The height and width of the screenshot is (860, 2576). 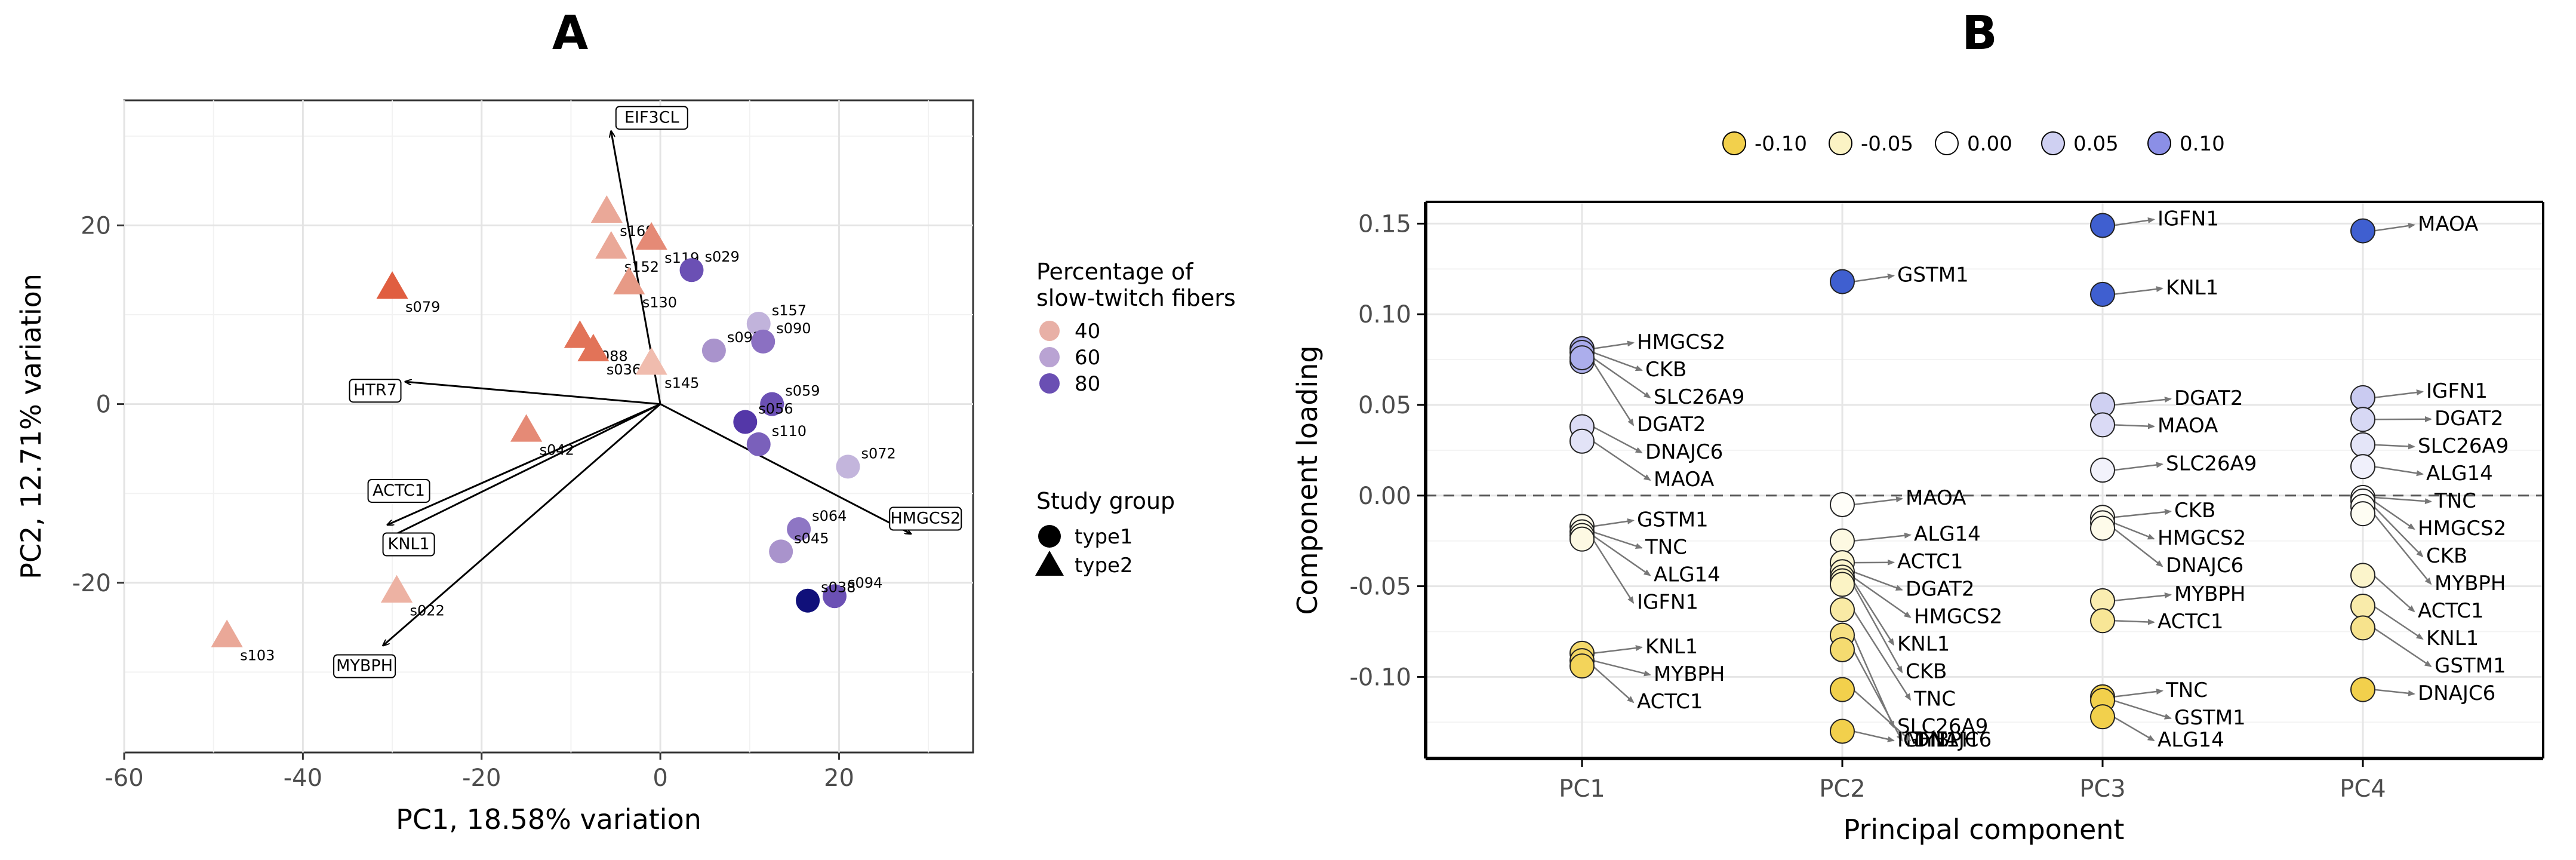 What do you see at coordinates (1115, 272) in the screenshot?
I see `legend-color-title-line1: Percentage of` at bounding box center [1115, 272].